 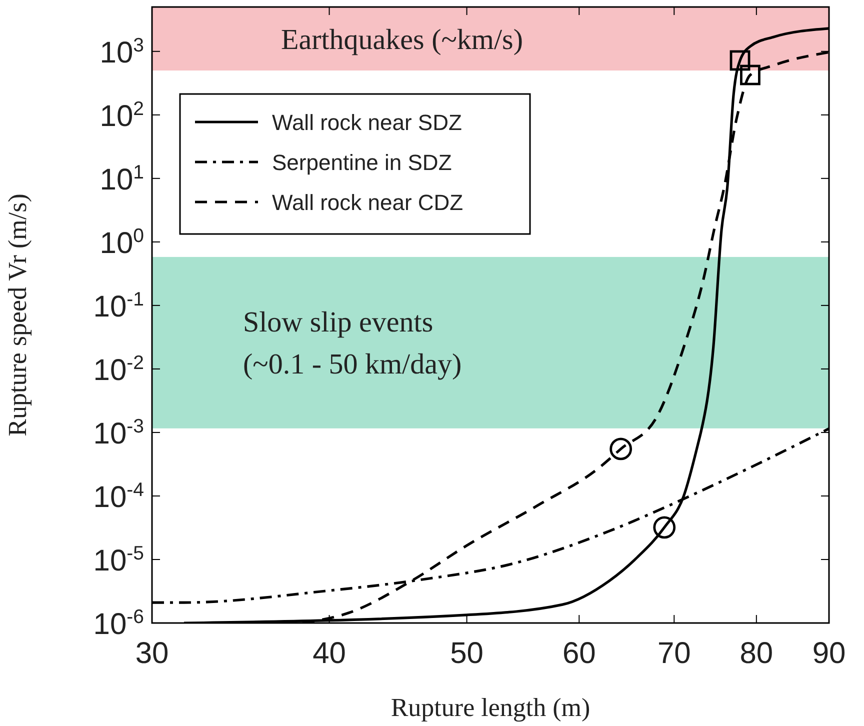 What do you see at coordinates (118, 432) in the screenshot?
I see `y-tick-label: 10$^{-3}$` at bounding box center [118, 432].